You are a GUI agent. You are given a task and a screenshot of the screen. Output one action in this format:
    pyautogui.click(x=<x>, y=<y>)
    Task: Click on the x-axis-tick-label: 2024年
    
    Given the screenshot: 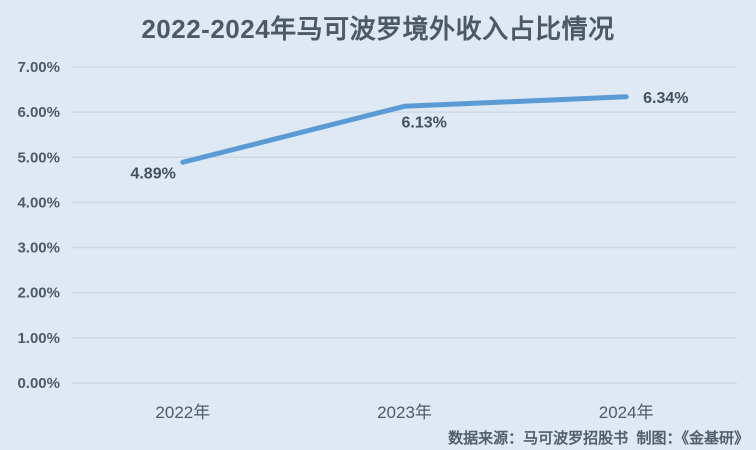 What is the action you would take?
    pyautogui.click(x=626, y=412)
    